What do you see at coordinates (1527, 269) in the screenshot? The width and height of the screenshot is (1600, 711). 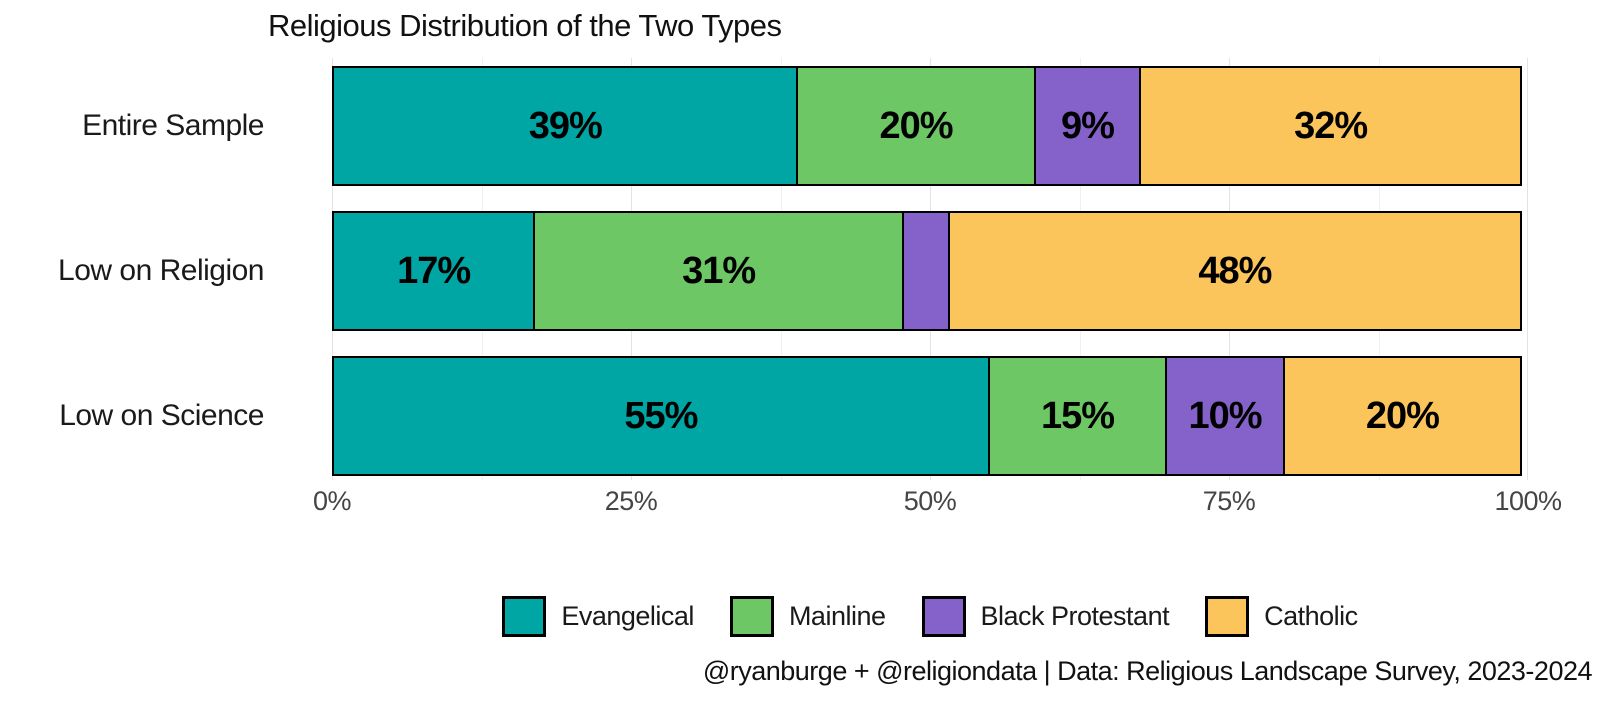 I see `gridline-major` at bounding box center [1527, 269].